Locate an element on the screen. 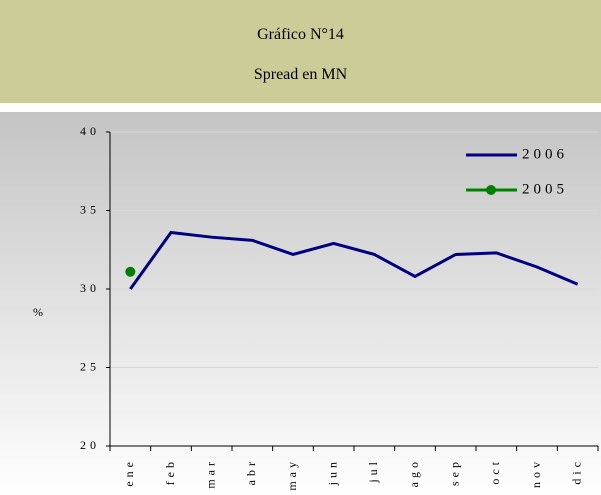 This screenshot has width=601, height=495. x-tick-label: abr is located at coordinates (251, 471).